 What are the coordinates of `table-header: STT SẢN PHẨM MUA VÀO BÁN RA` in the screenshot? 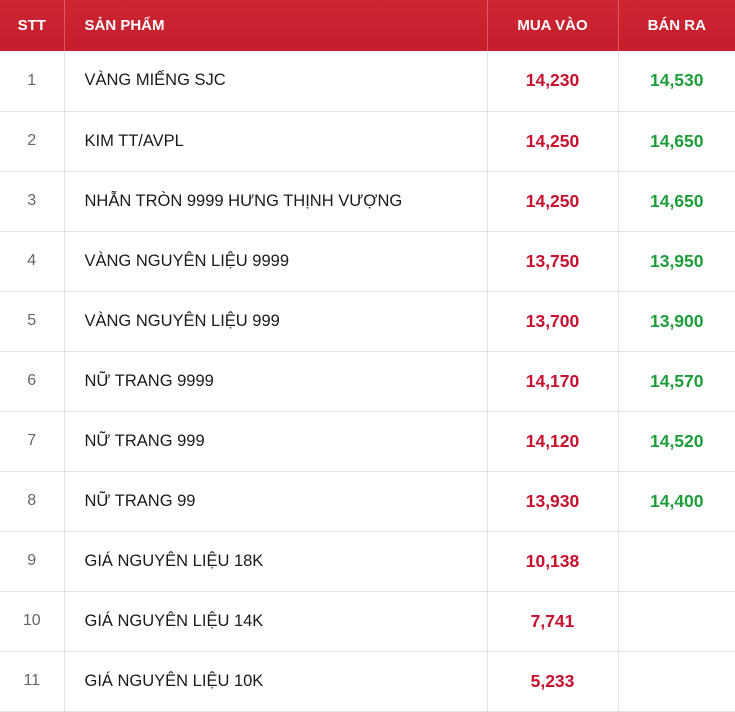 It's located at (367, 25).